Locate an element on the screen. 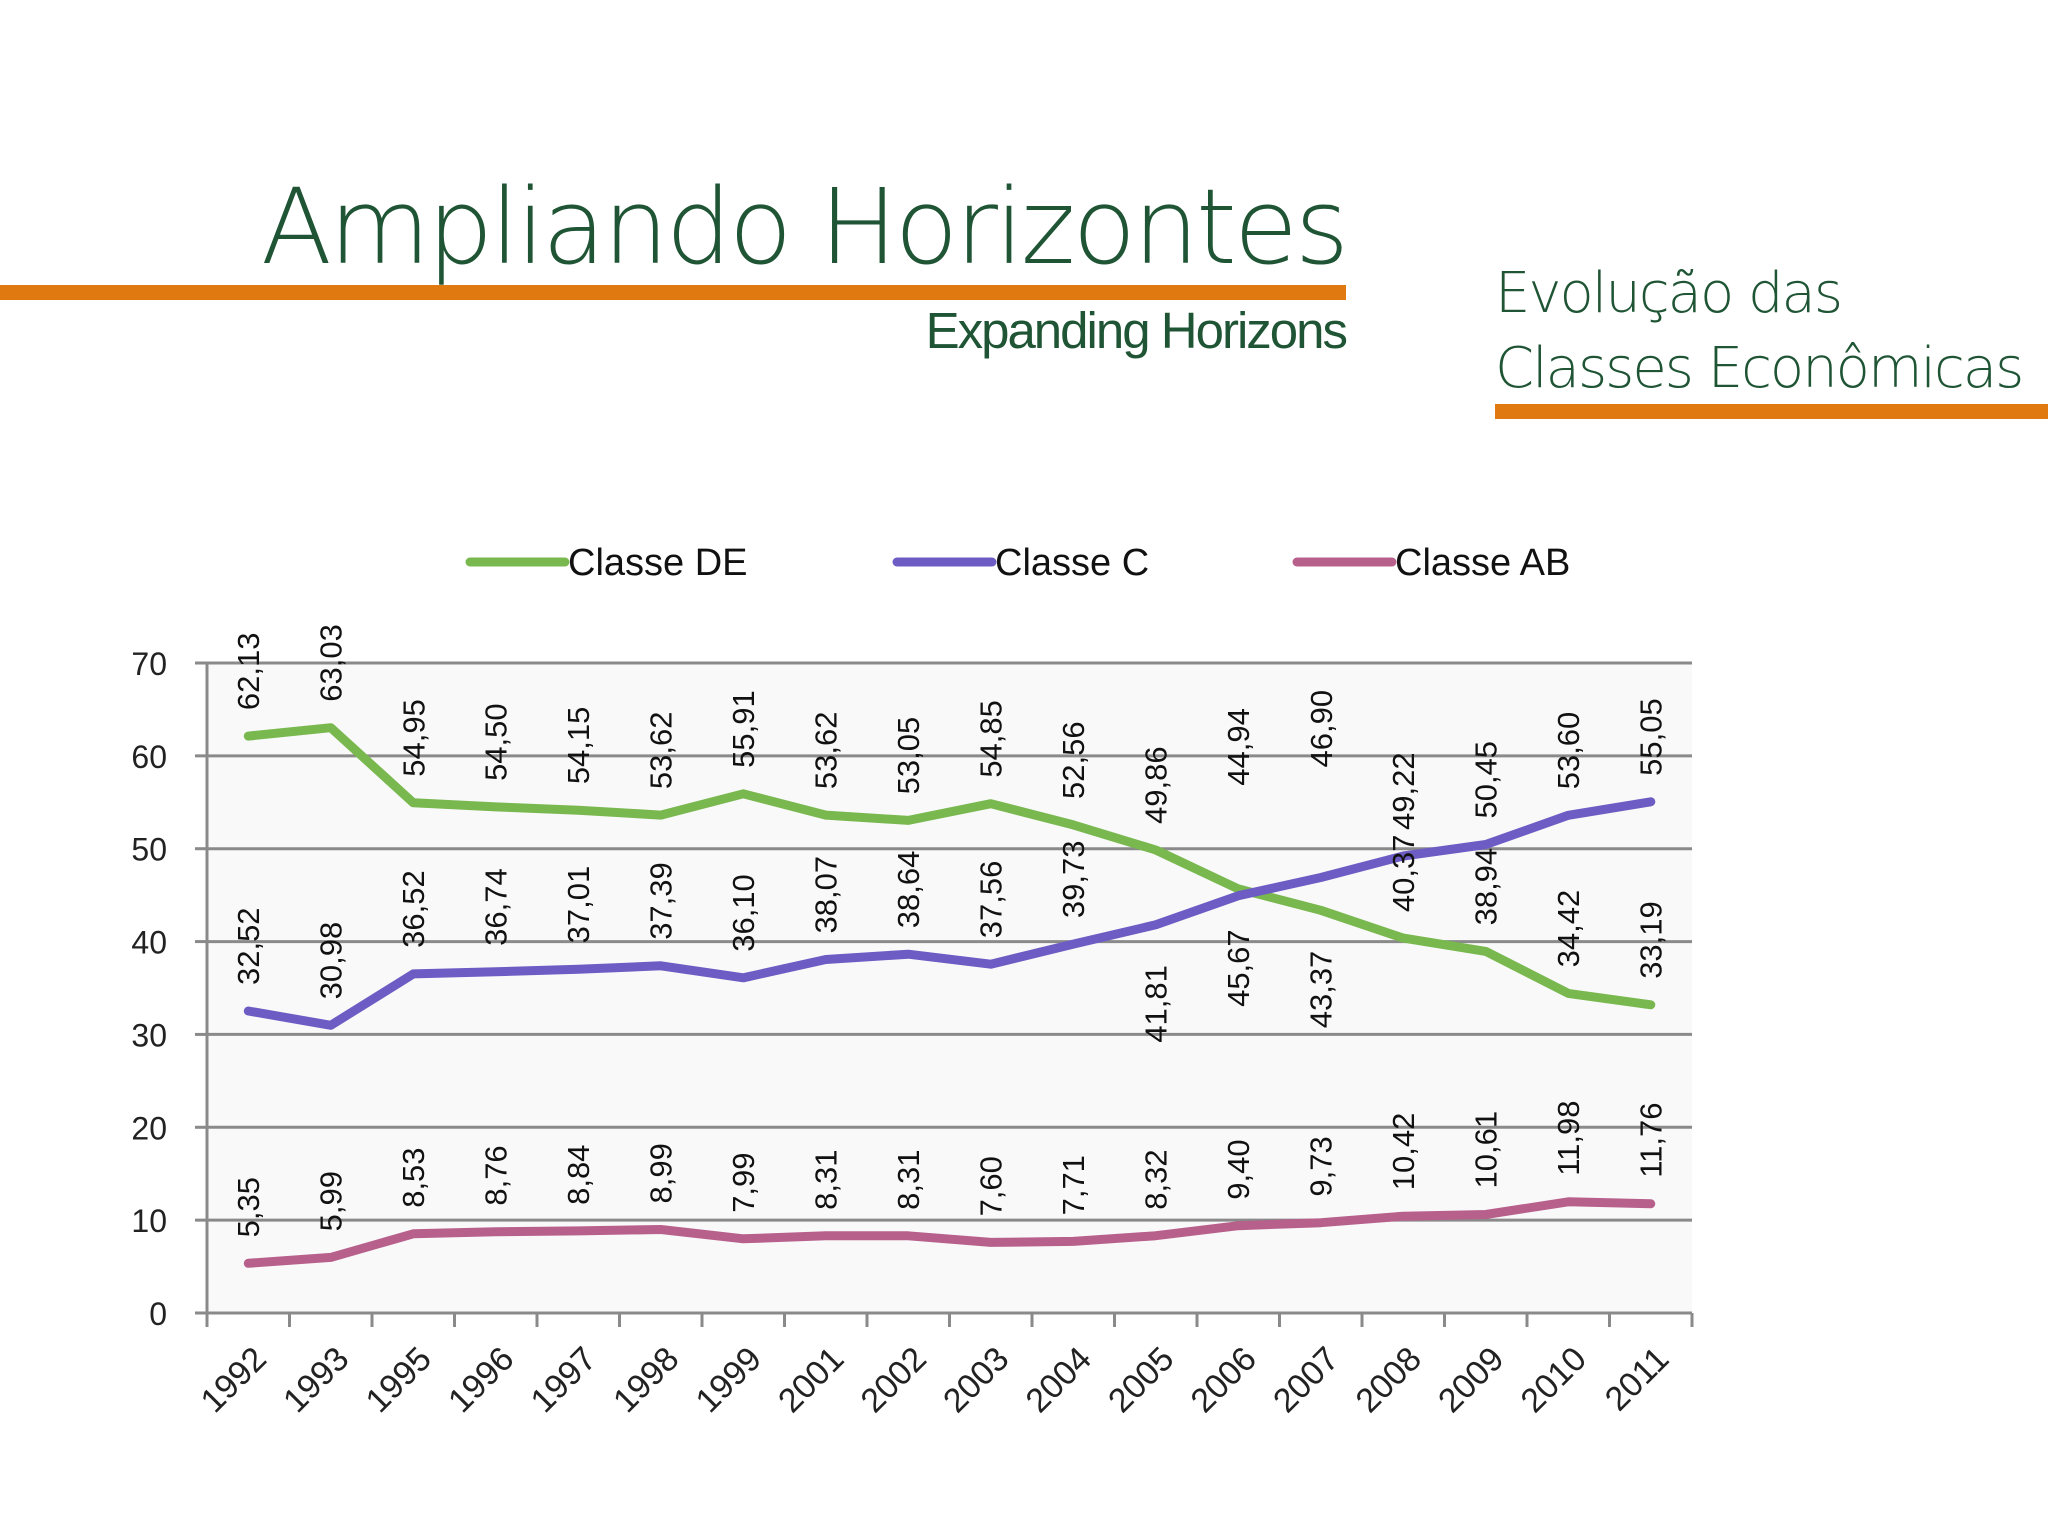 The width and height of the screenshot is (2048, 1536). page-subtitle: Expanding Horizons is located at coordinates (1136, 330).